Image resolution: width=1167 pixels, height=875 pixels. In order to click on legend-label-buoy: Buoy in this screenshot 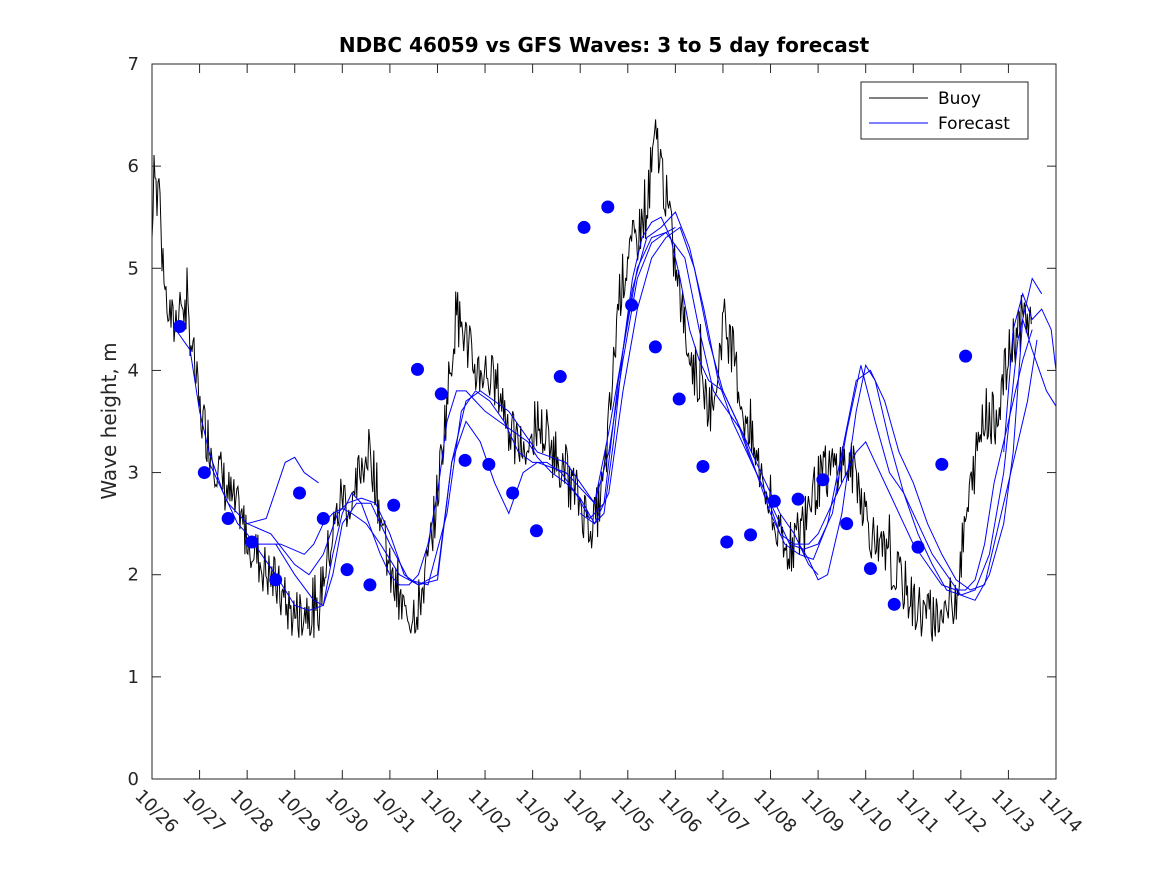, I will do `click(959, 99)`.